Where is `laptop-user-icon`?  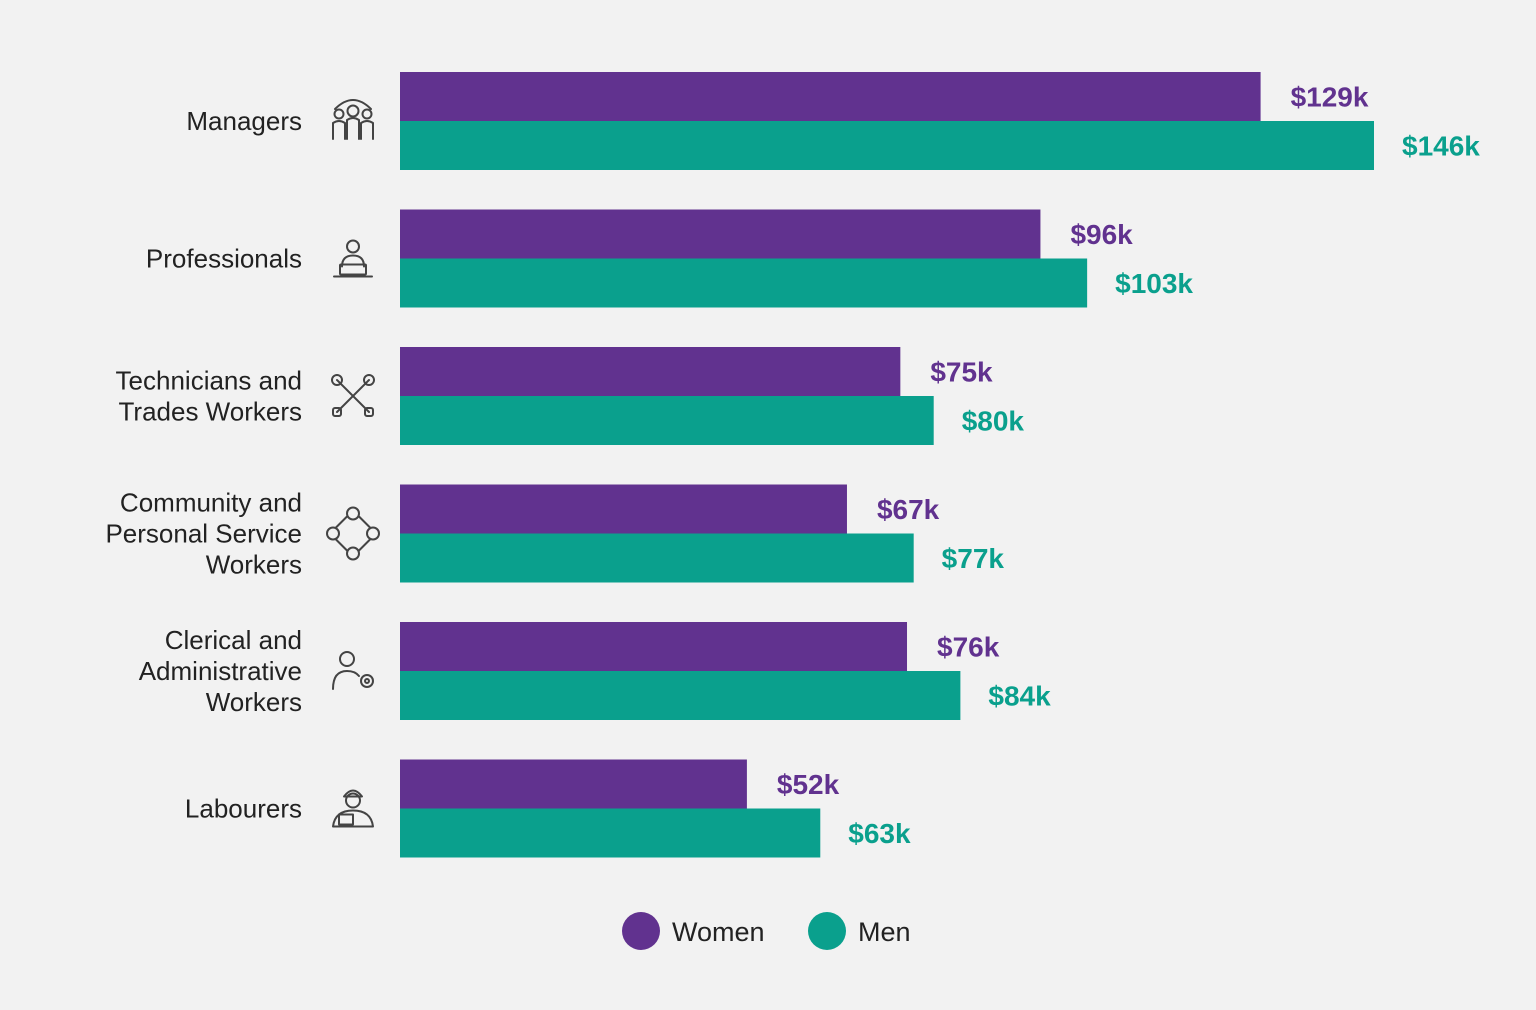
laptop-user-icon is located at coordinates (353, 258).